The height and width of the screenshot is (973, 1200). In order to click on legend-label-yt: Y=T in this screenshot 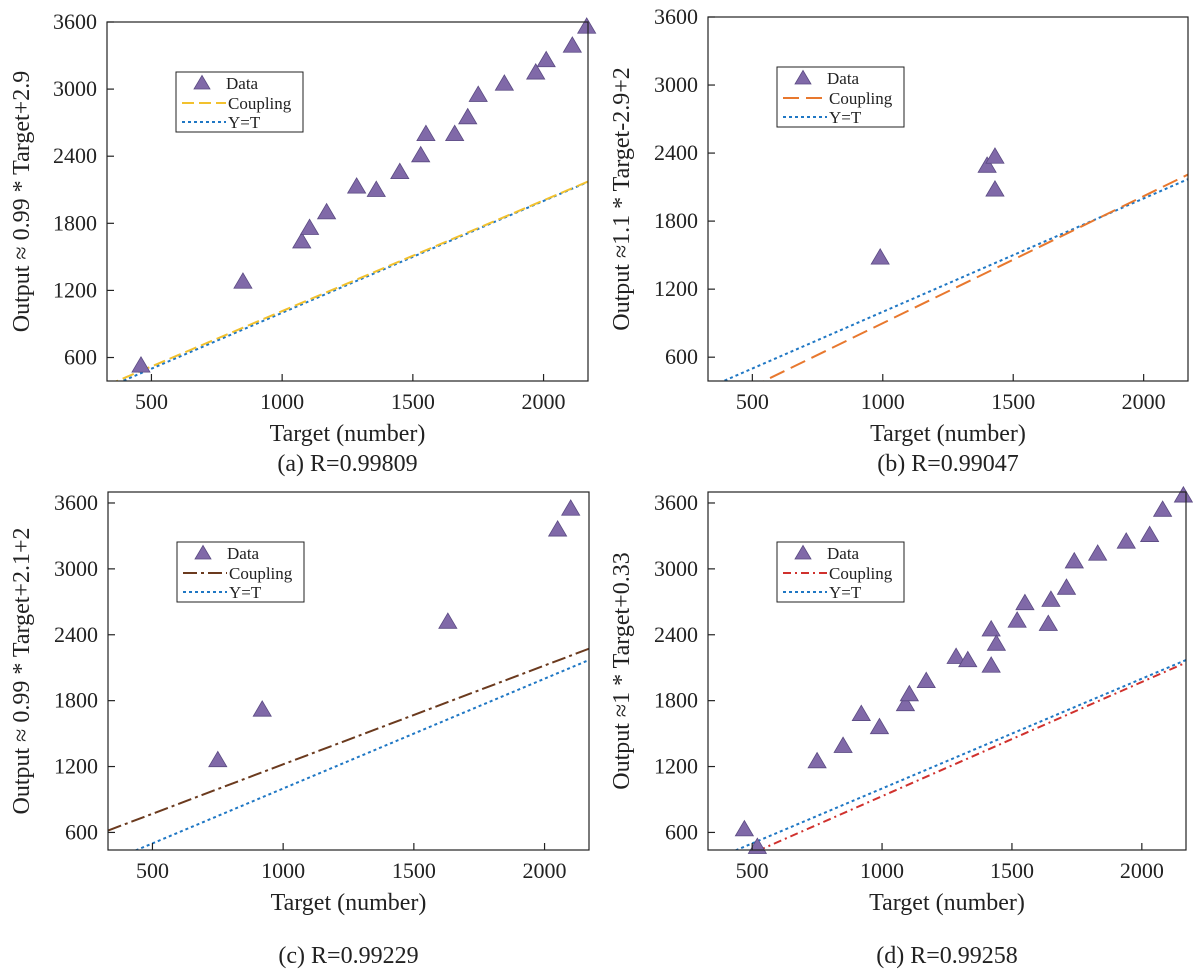, I will do `click(845, 117)`.